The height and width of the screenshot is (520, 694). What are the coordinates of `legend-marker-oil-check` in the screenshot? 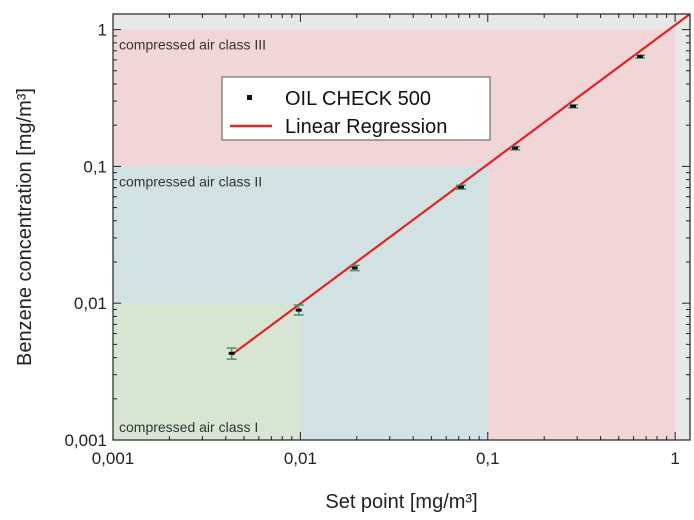 It's located at (249, 97).